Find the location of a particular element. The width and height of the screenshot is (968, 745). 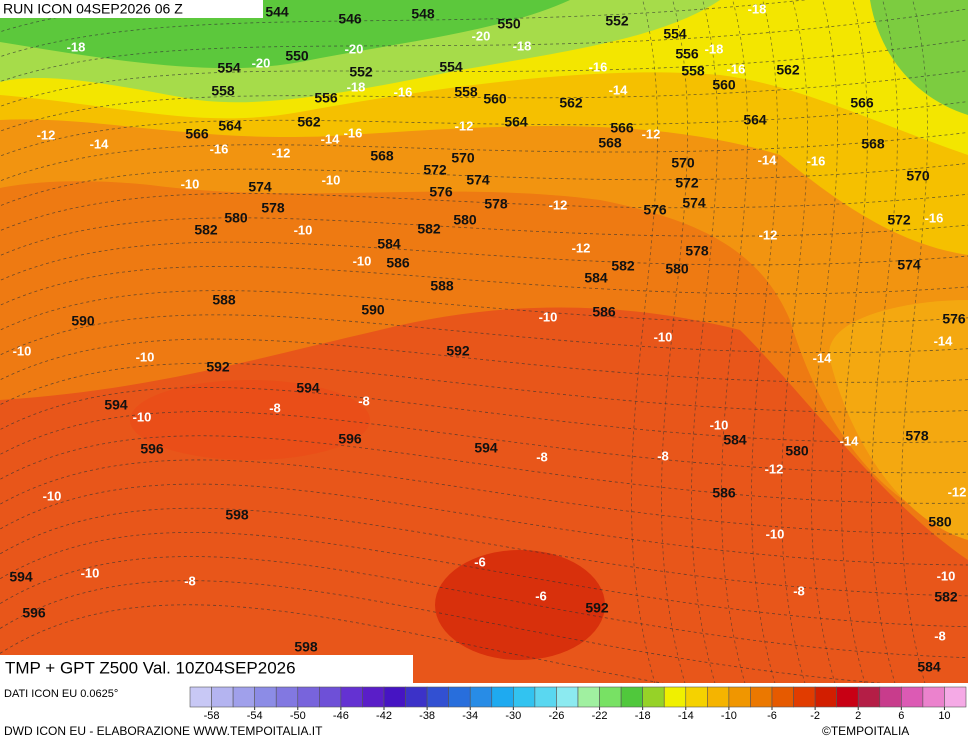

title-box is located at coordinates (206, 669).